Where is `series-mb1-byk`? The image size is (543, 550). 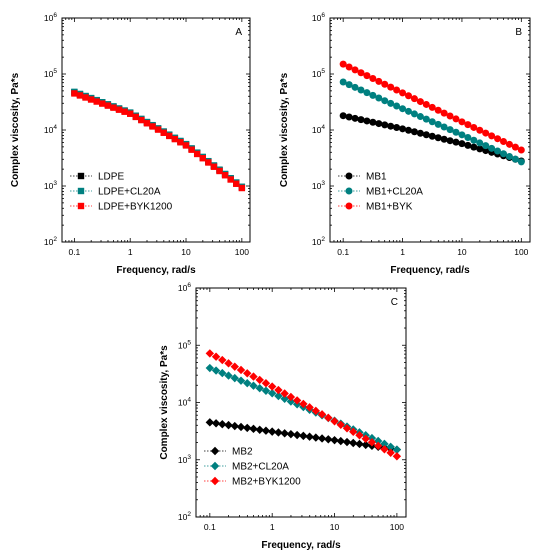
series-mb1-byk is located at coordinates (432, 107).